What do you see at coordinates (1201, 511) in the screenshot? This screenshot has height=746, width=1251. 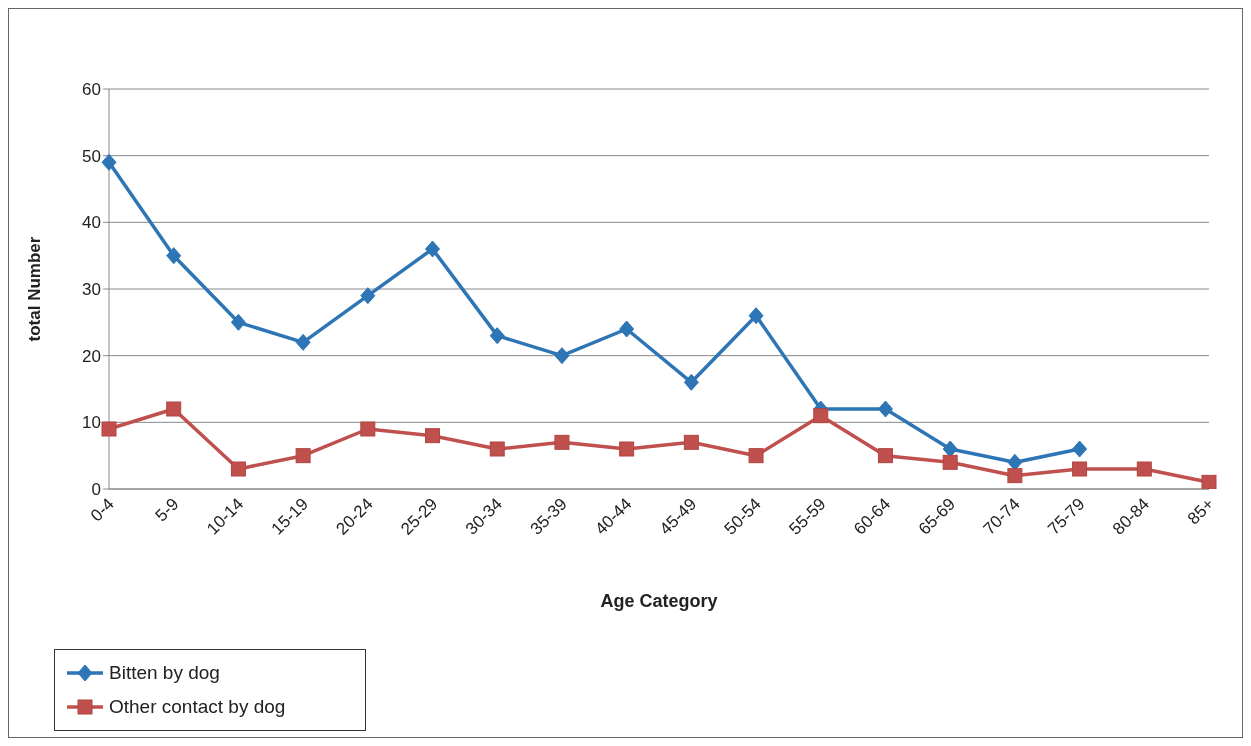 I see `x-tick-label: 85+` at bounding box center [1201, 511].